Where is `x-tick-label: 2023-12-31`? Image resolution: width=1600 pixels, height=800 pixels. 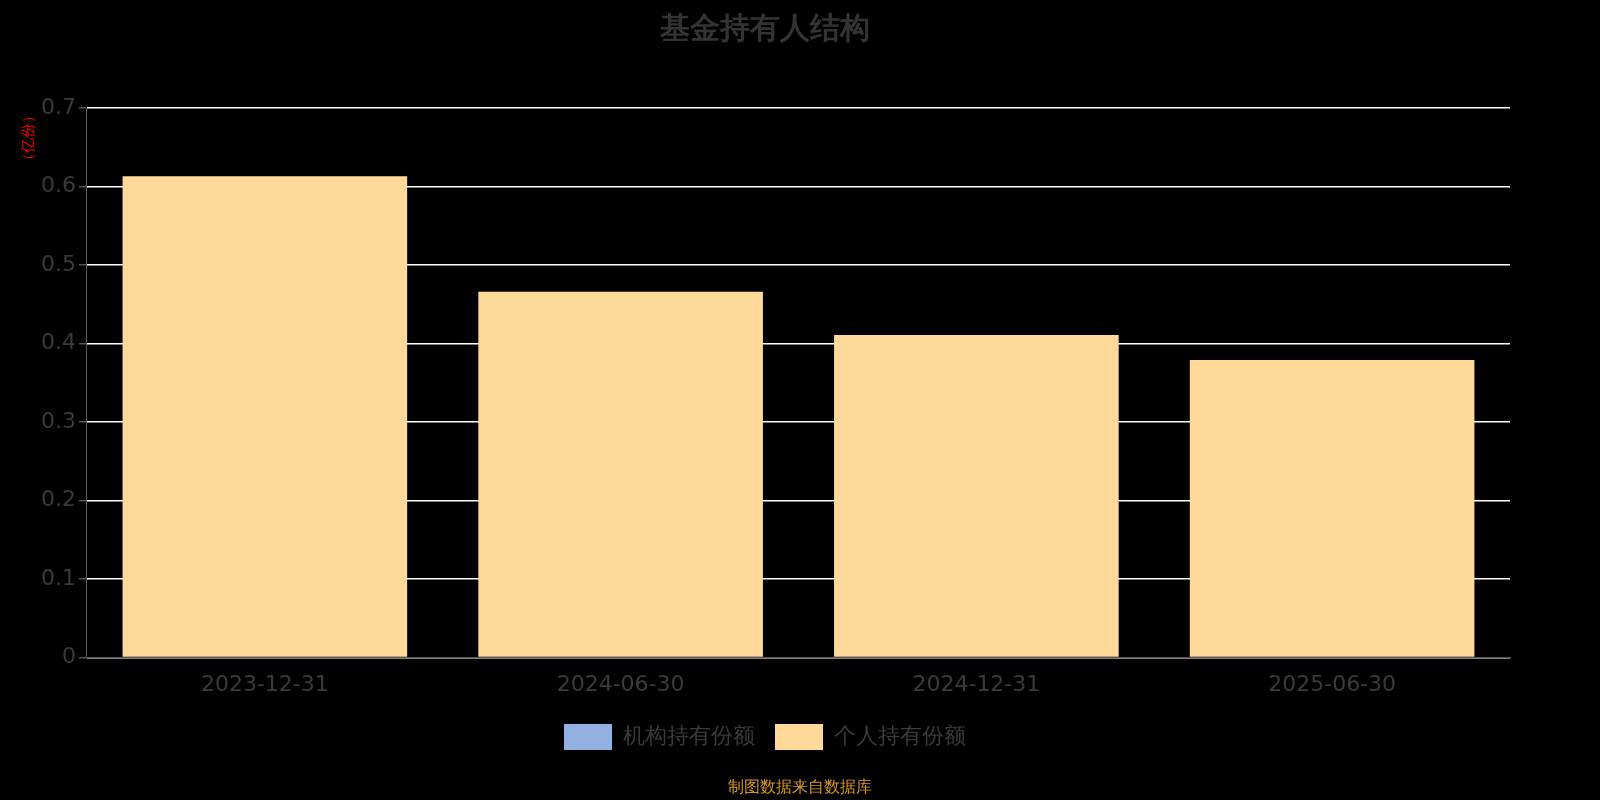
x-tick-label: 2023-12-31 is located at coordinates (264, 683).